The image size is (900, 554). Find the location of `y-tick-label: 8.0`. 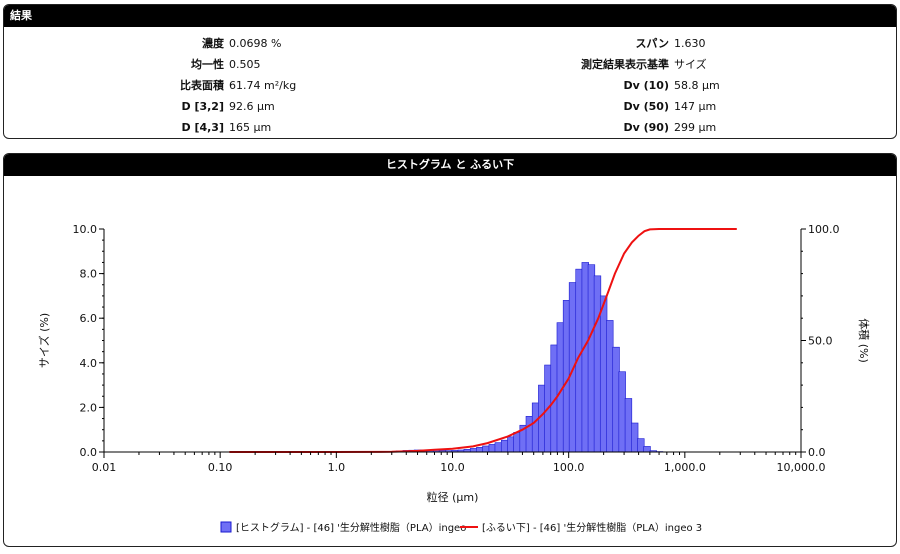

y-tick-label: 8.0 is located at coordinates (89, 274).